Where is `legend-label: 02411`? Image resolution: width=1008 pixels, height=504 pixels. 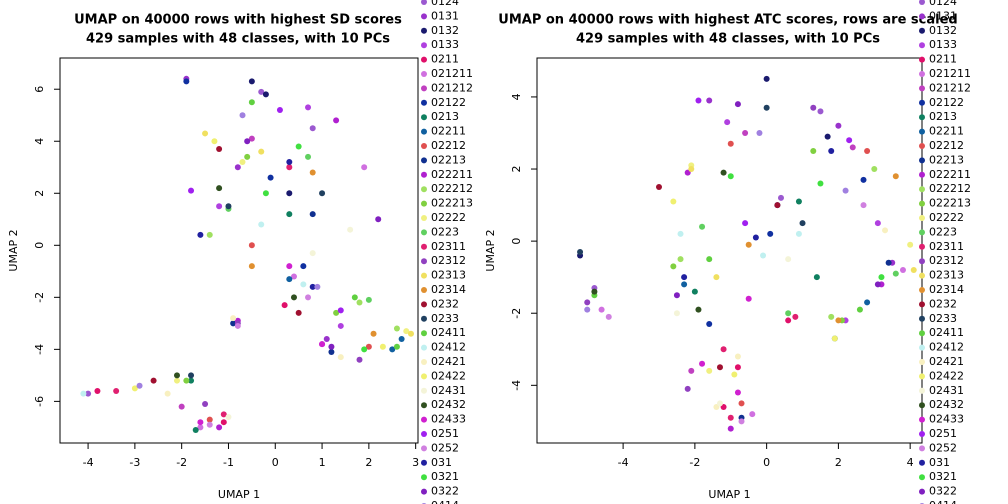 legend-label: 02411 is located at coordinates (946, 332).